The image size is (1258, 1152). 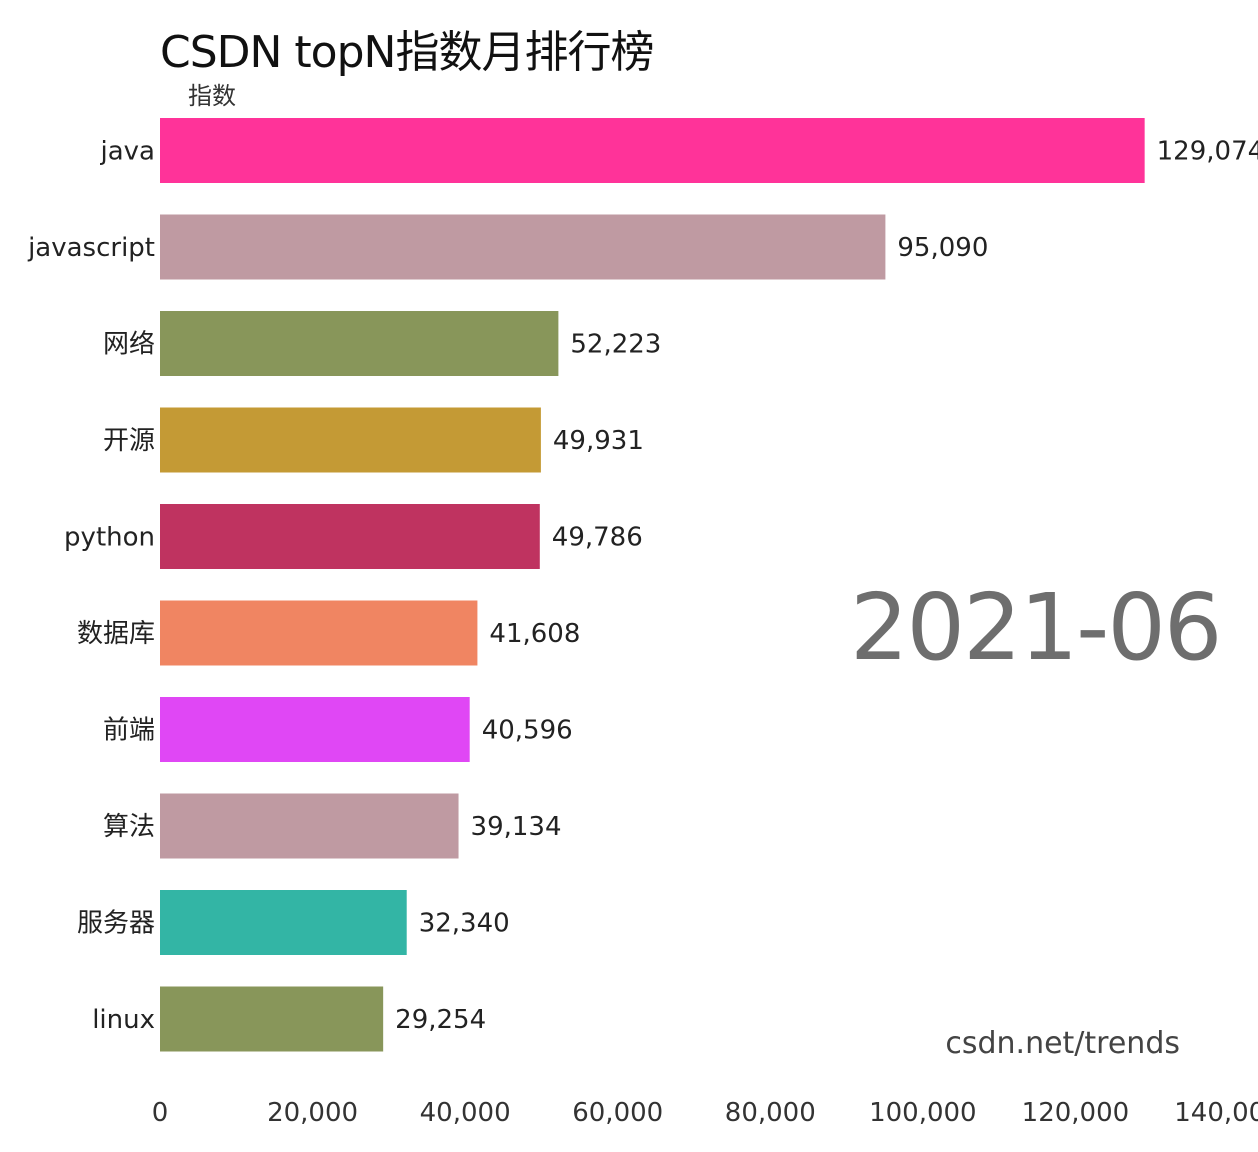 What do you see at coordinates (129, 827) in the screenshot?
I see `category-label-7: 算法` at bounding box center [129, 827].